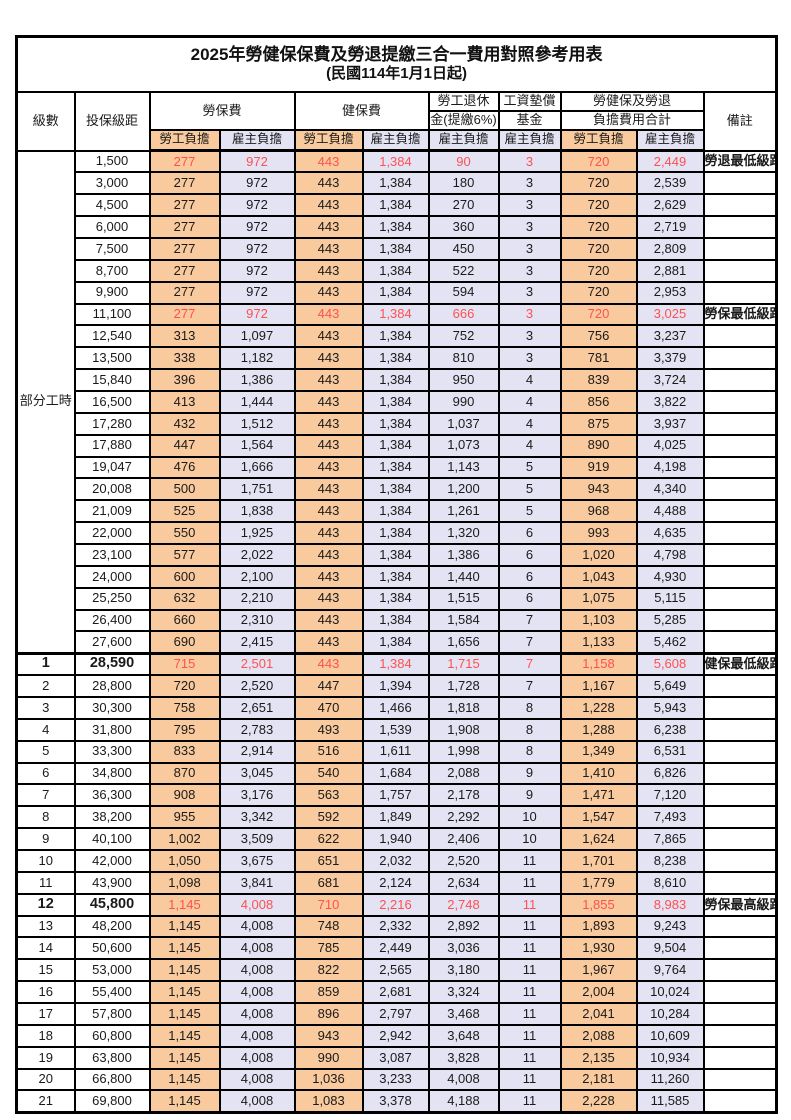 The image size is (791, 1120). Describe the element at coordinates (112, 948) in the screenshot. I see `bracket-cell: 50,600` at that location.